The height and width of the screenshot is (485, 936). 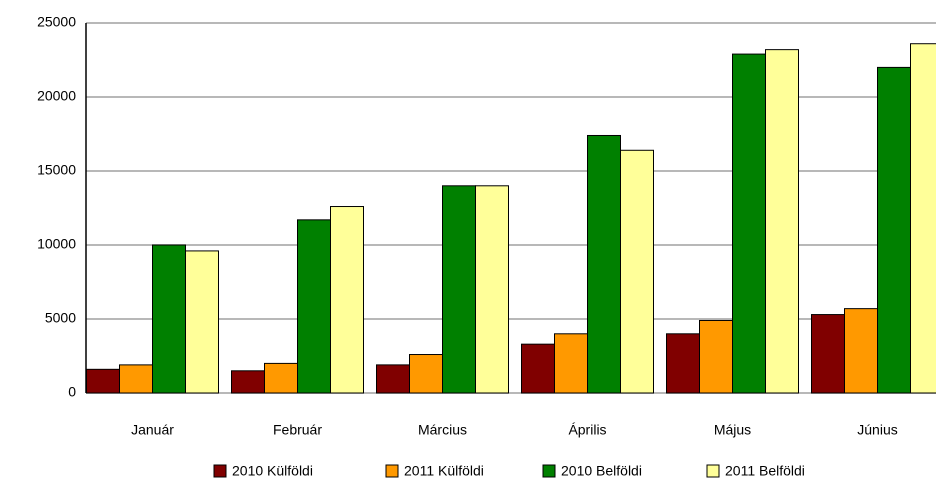 I want to click on legend-label: 2010 Belföldi, so click(x=601, y=471).